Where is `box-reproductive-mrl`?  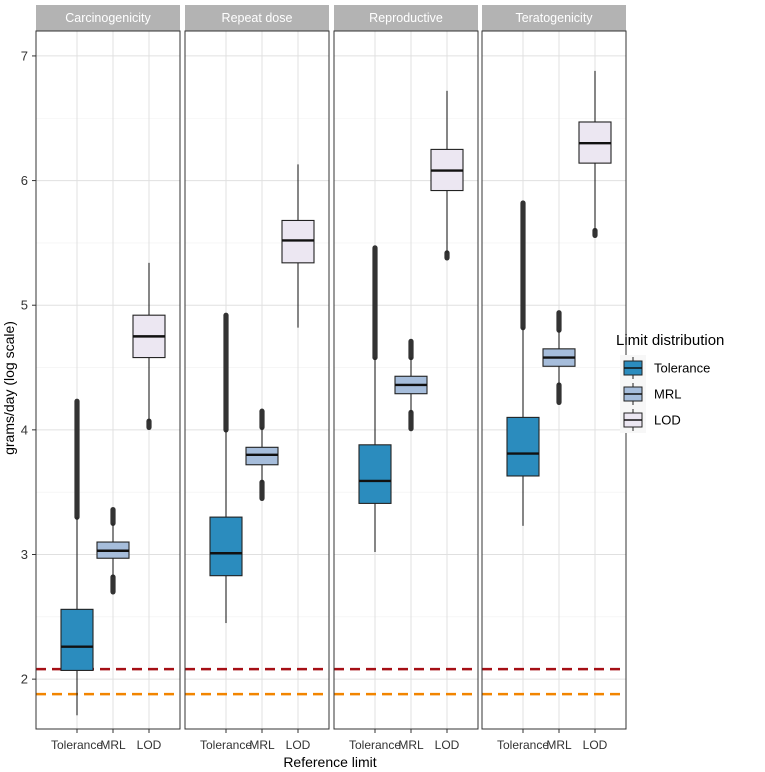 box-reproductive-mrl is located at coordinates (411, 385).